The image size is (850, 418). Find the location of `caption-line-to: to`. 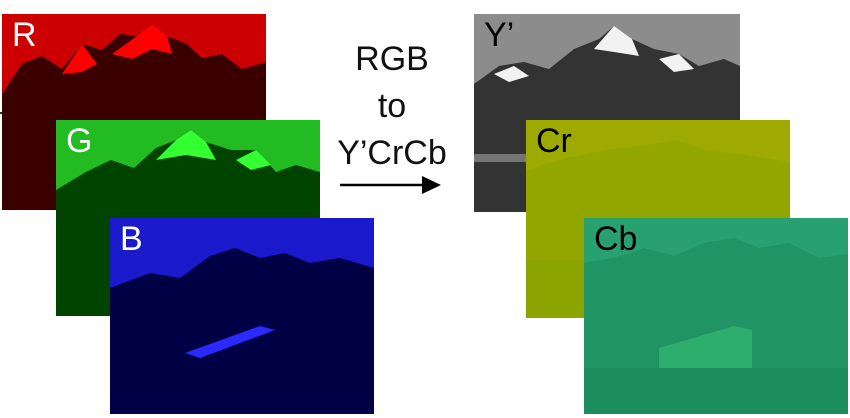

caption-line-to: to is located at coordinates (392, 106).